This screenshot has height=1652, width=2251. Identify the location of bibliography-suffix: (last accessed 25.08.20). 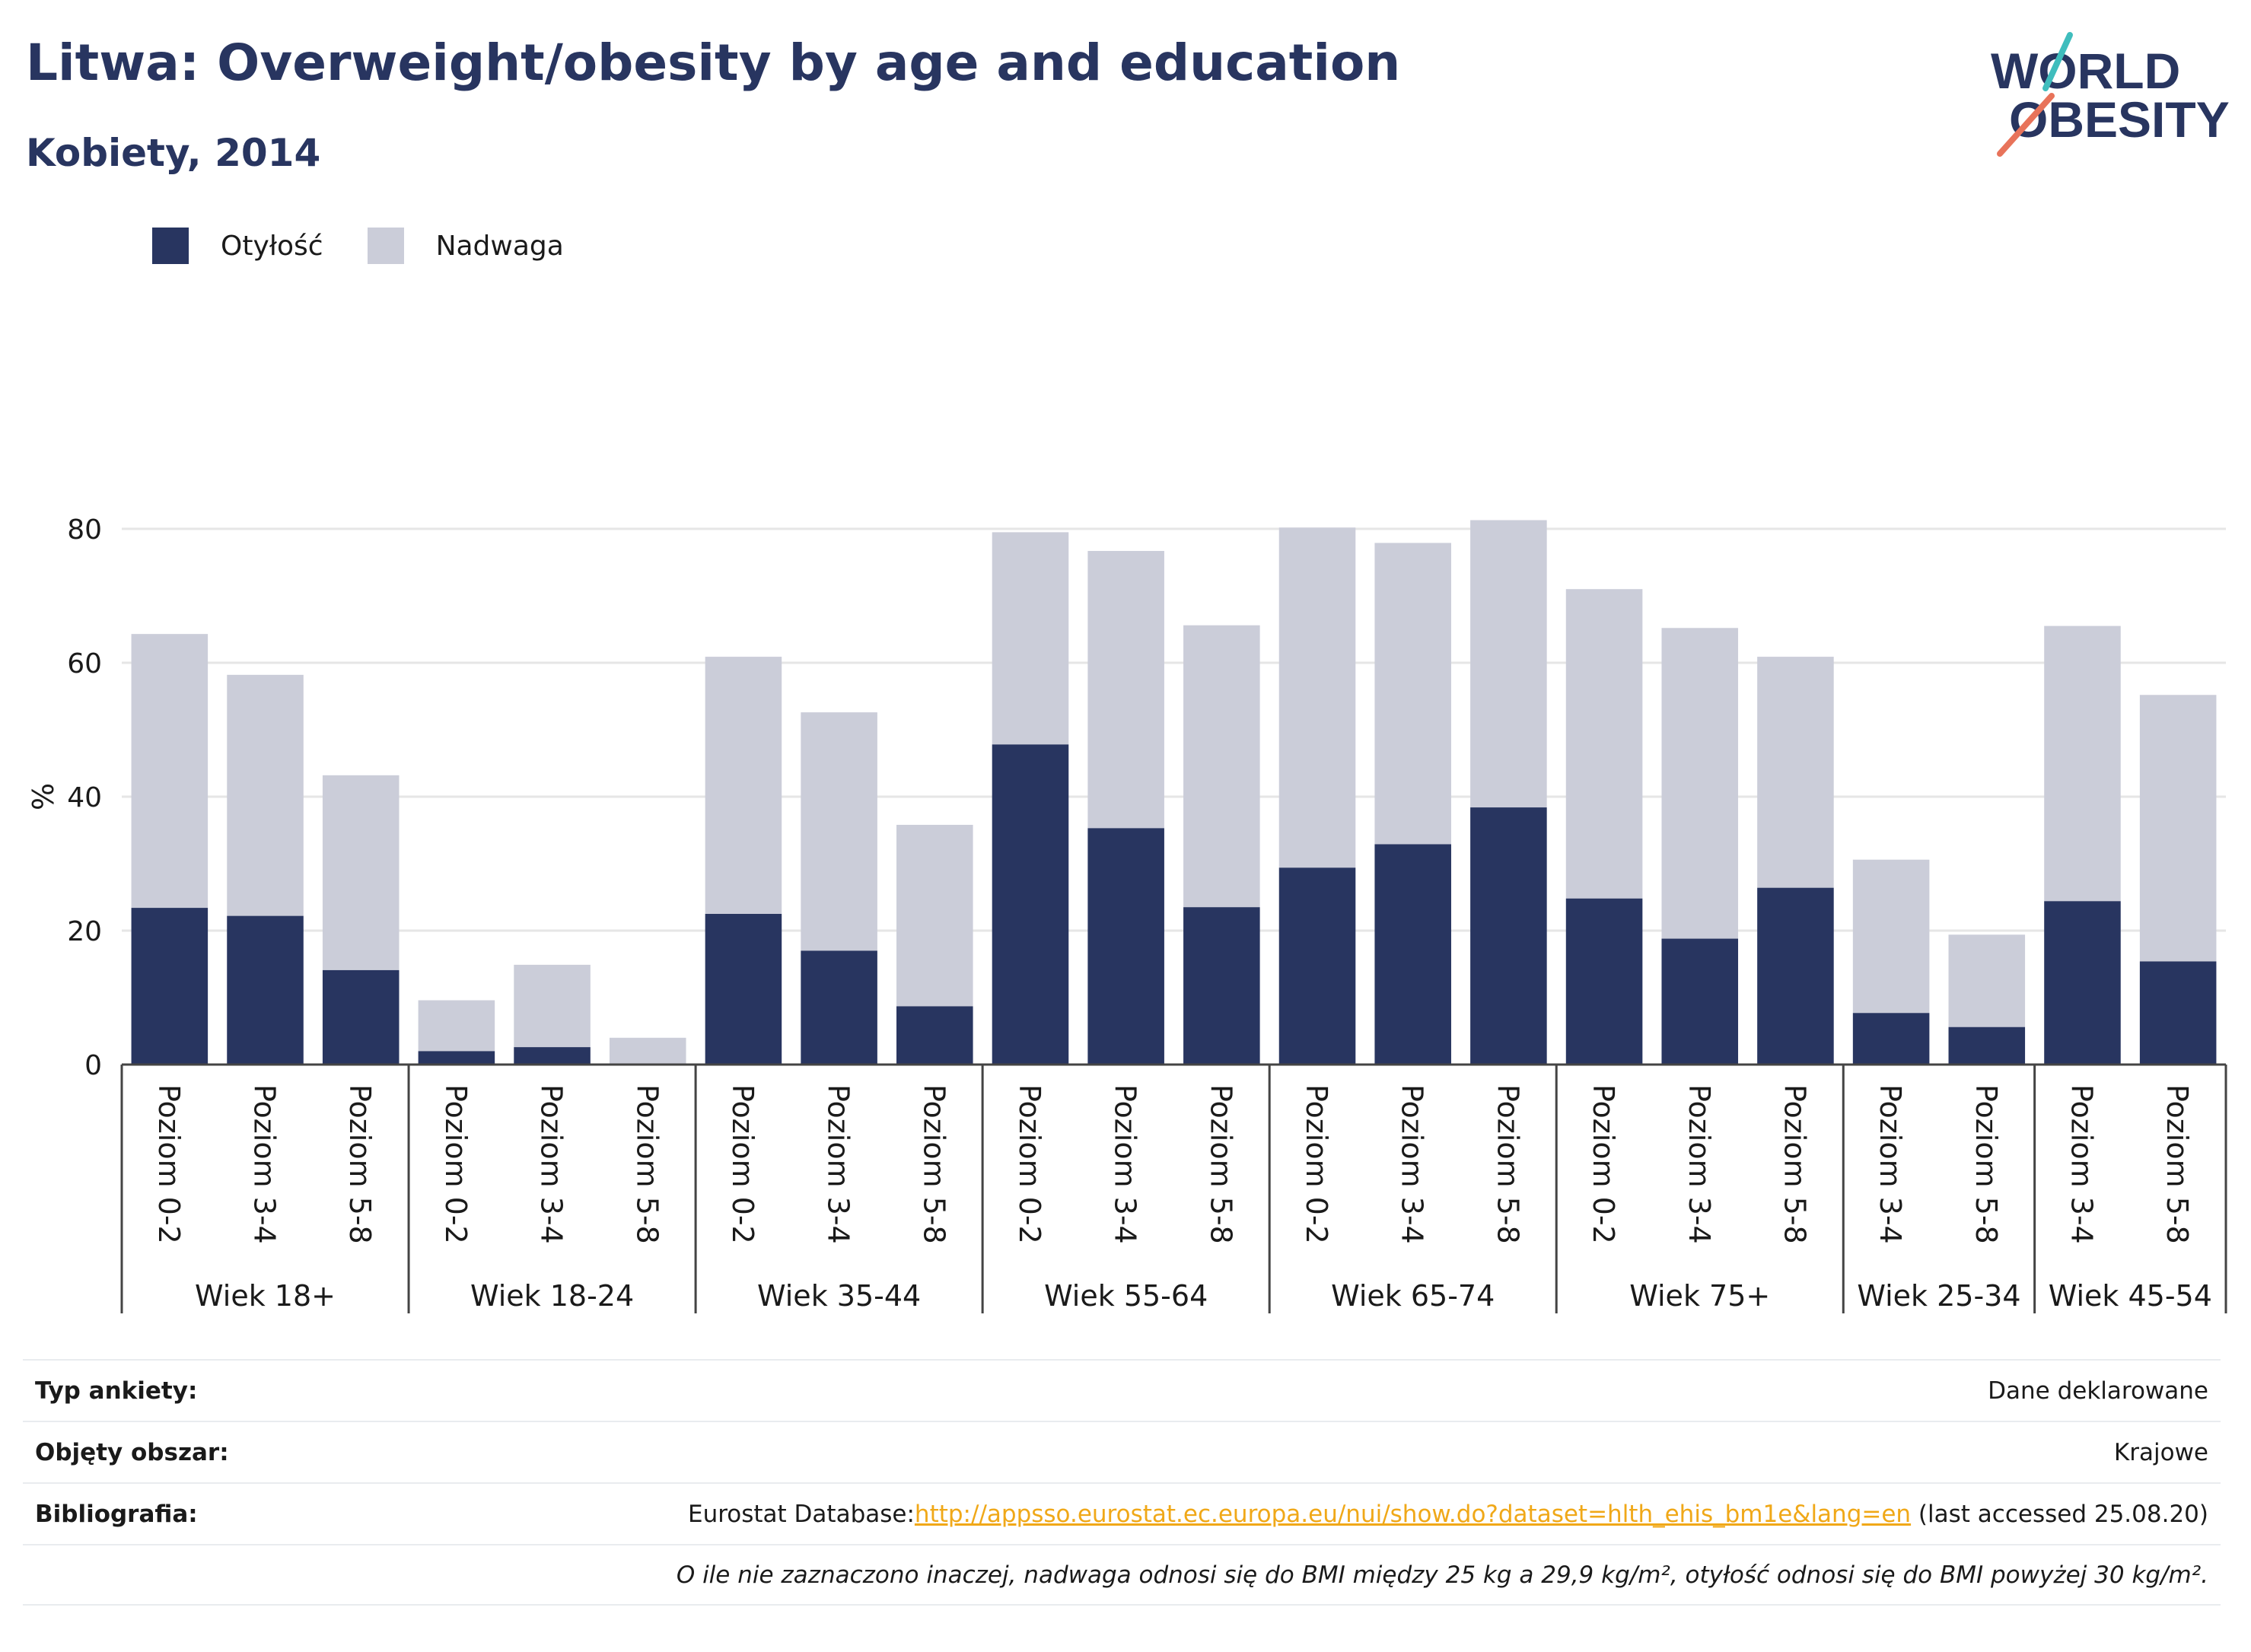
(2059, 1514).